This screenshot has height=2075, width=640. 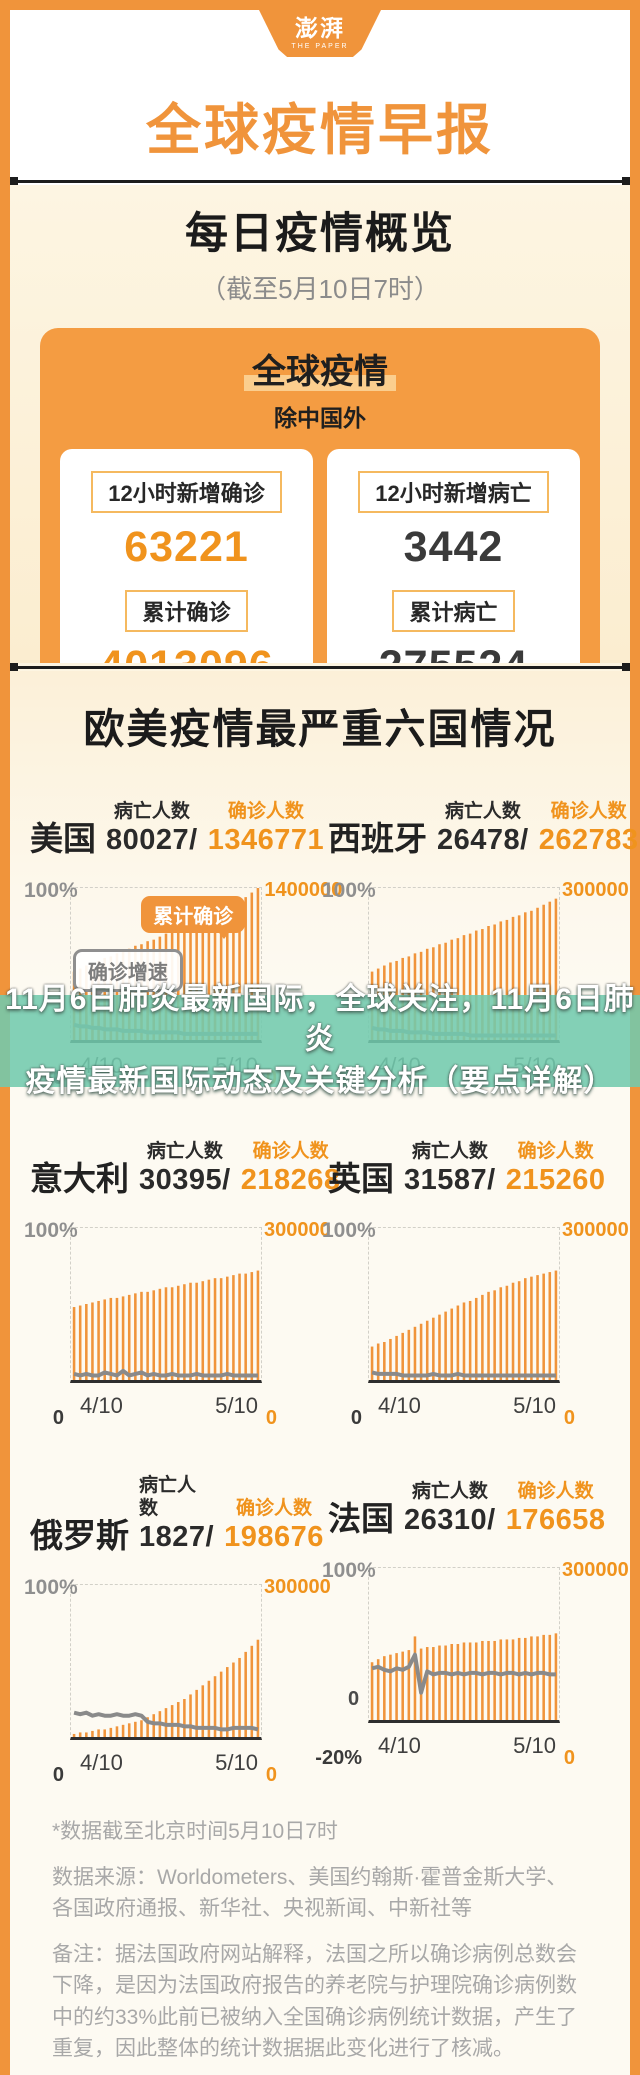 I want to click on death-stat: 病亡人数 1827/, so click(x=176, y=1514).